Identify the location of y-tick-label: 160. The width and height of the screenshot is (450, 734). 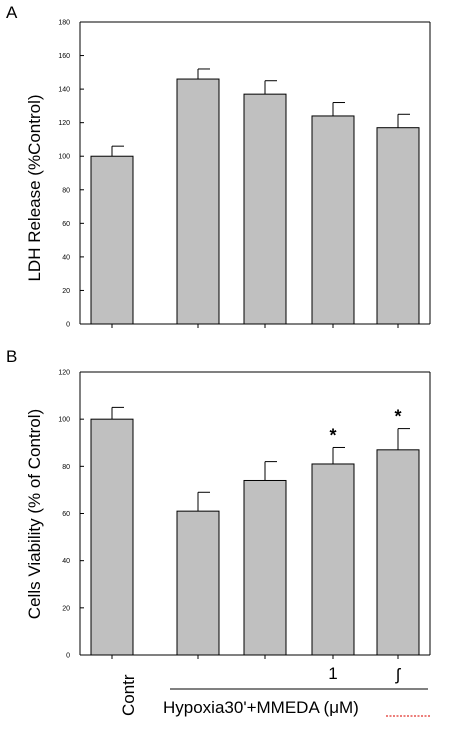
(64, 56).